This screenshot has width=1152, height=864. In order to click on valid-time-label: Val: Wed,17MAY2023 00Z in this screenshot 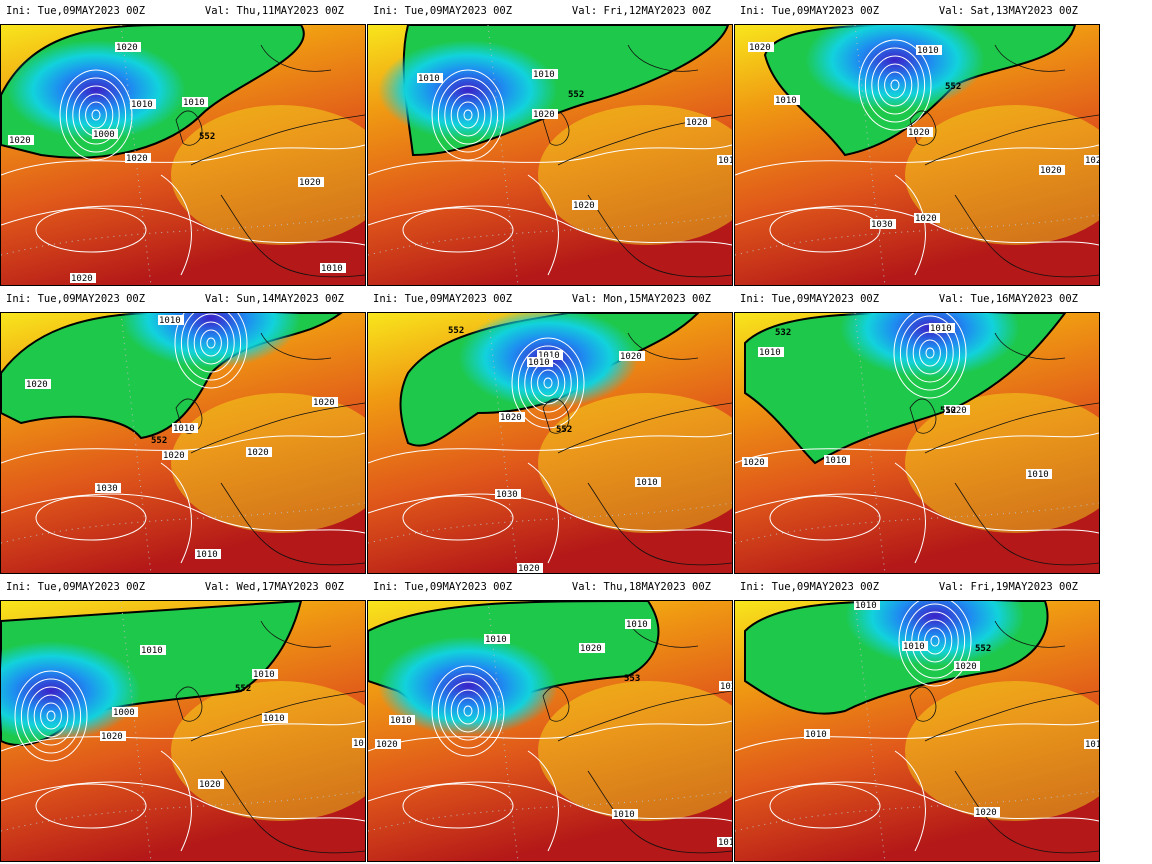, I will do `click(274, 587)`.